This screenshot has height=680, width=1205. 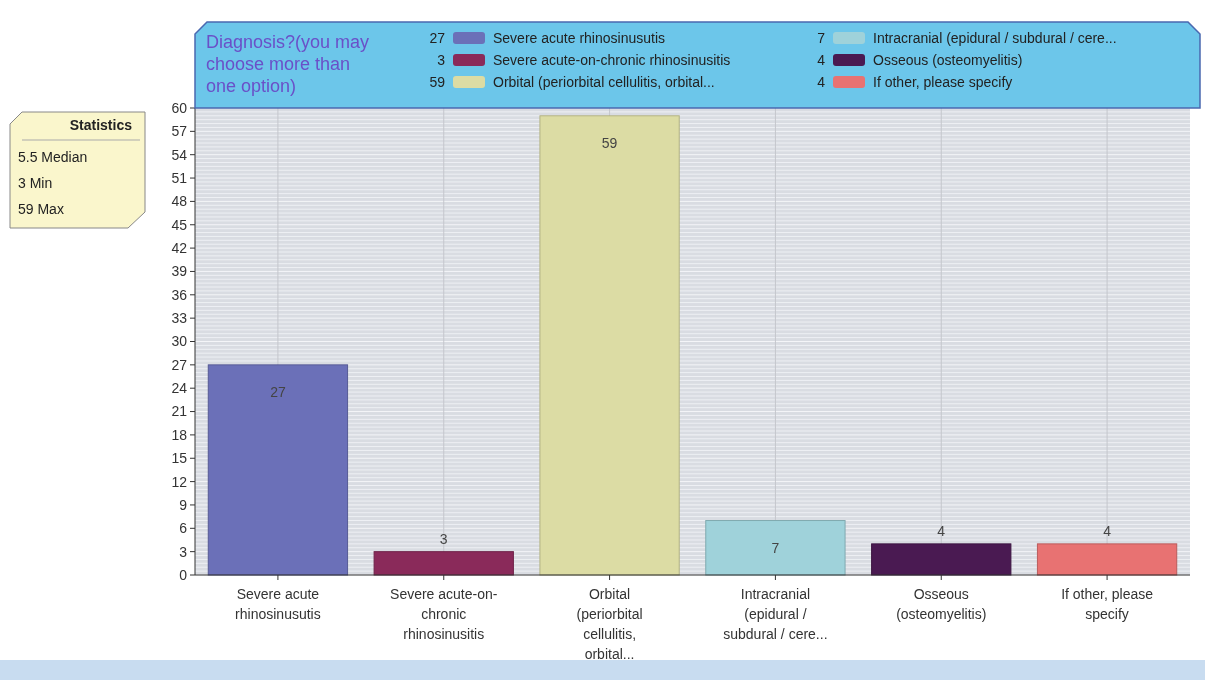 I want to click on legend-label: Severe acute rhinosinusutis, so click(x=579, y=37).